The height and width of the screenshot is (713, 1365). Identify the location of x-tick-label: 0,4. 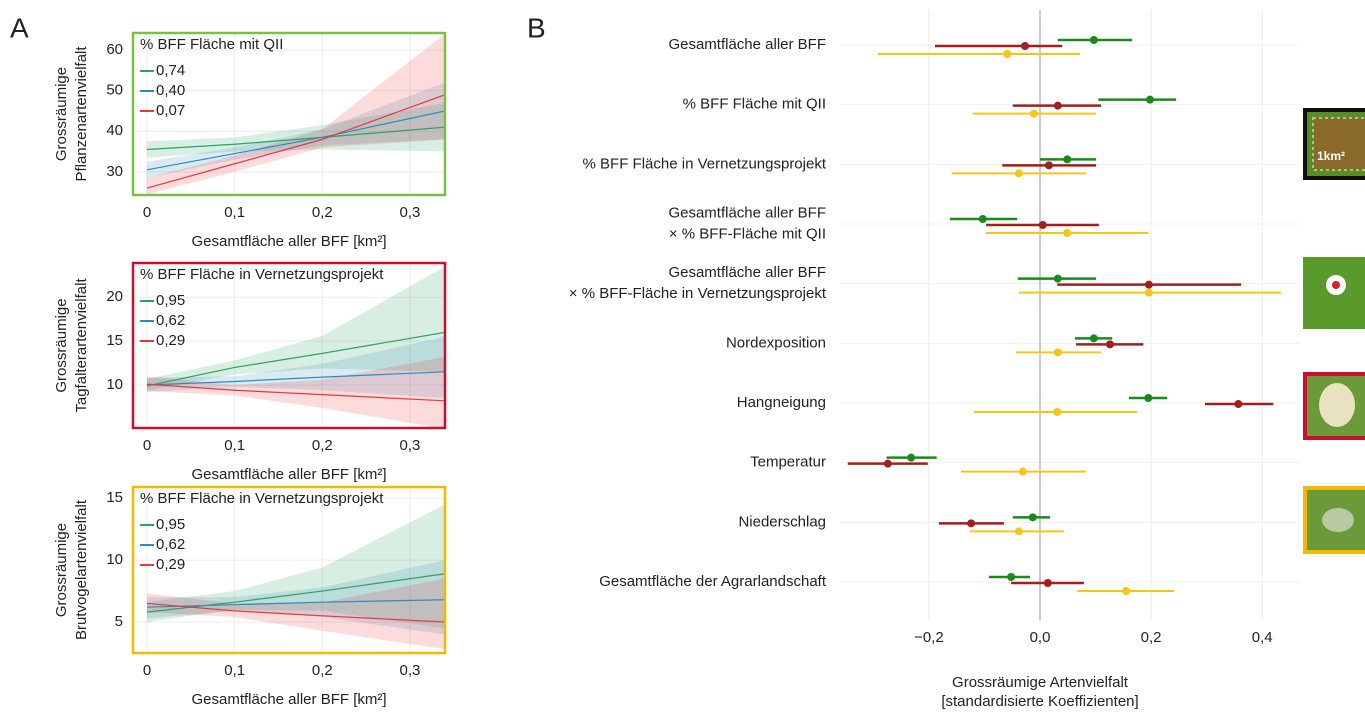
(1262, 637).